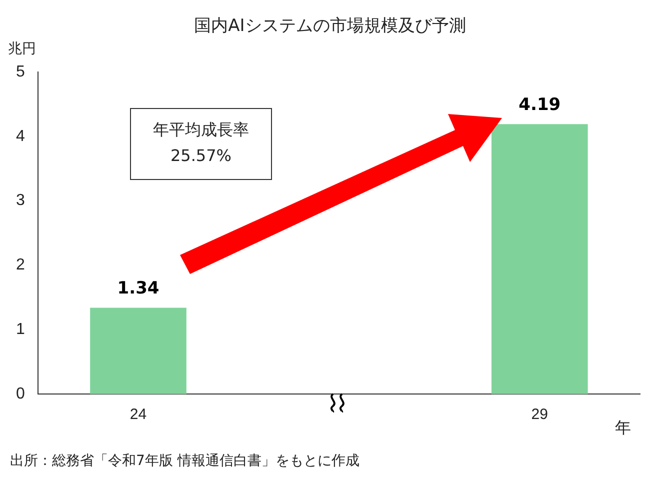 This screenshot has height=478, width=660. I want to click on data-label: 1.34, so click(138, 288).